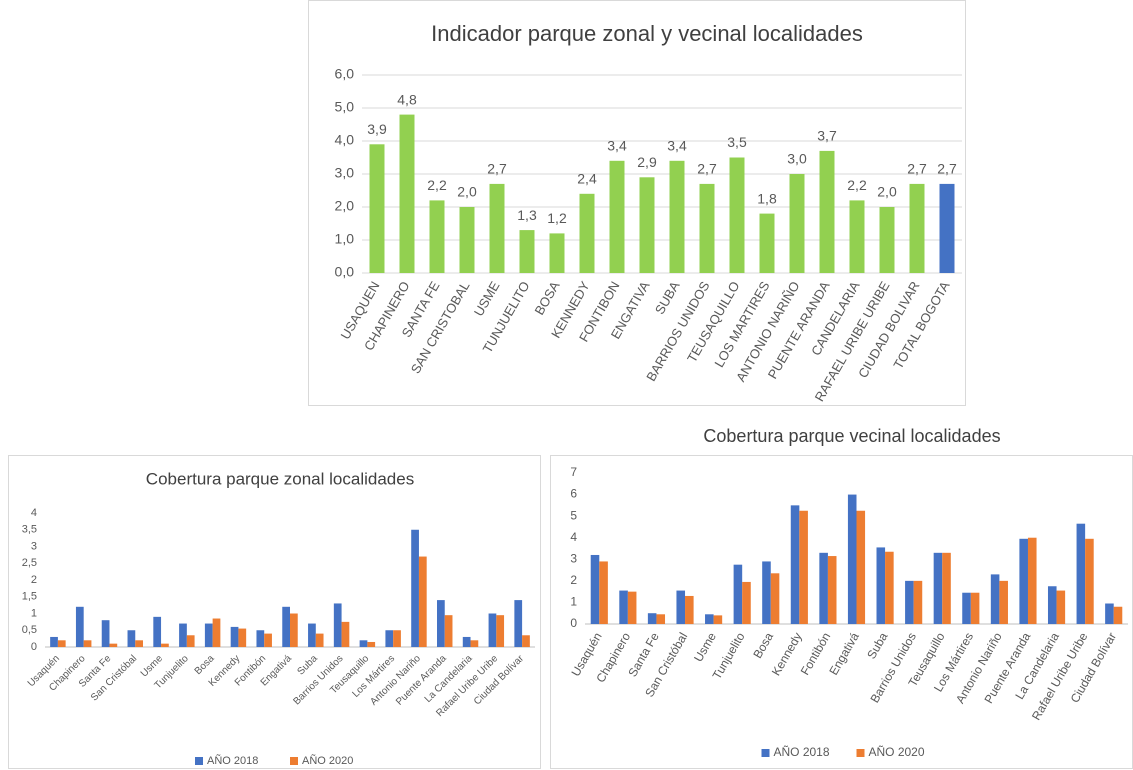  I want to click on y-tick-label: 4, so click(34, 513).